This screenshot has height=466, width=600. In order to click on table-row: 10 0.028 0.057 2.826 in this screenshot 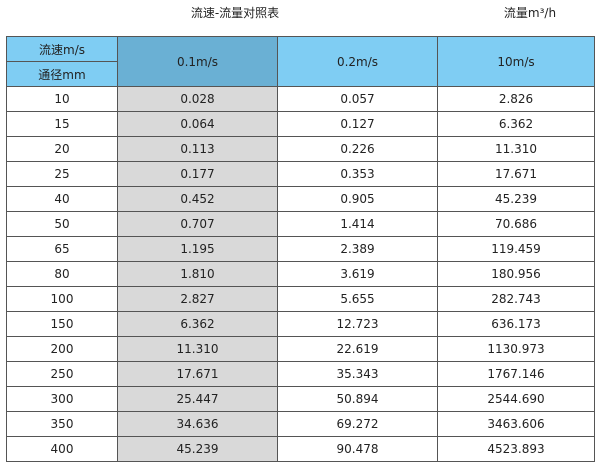, I will do `click(300, 99)`.